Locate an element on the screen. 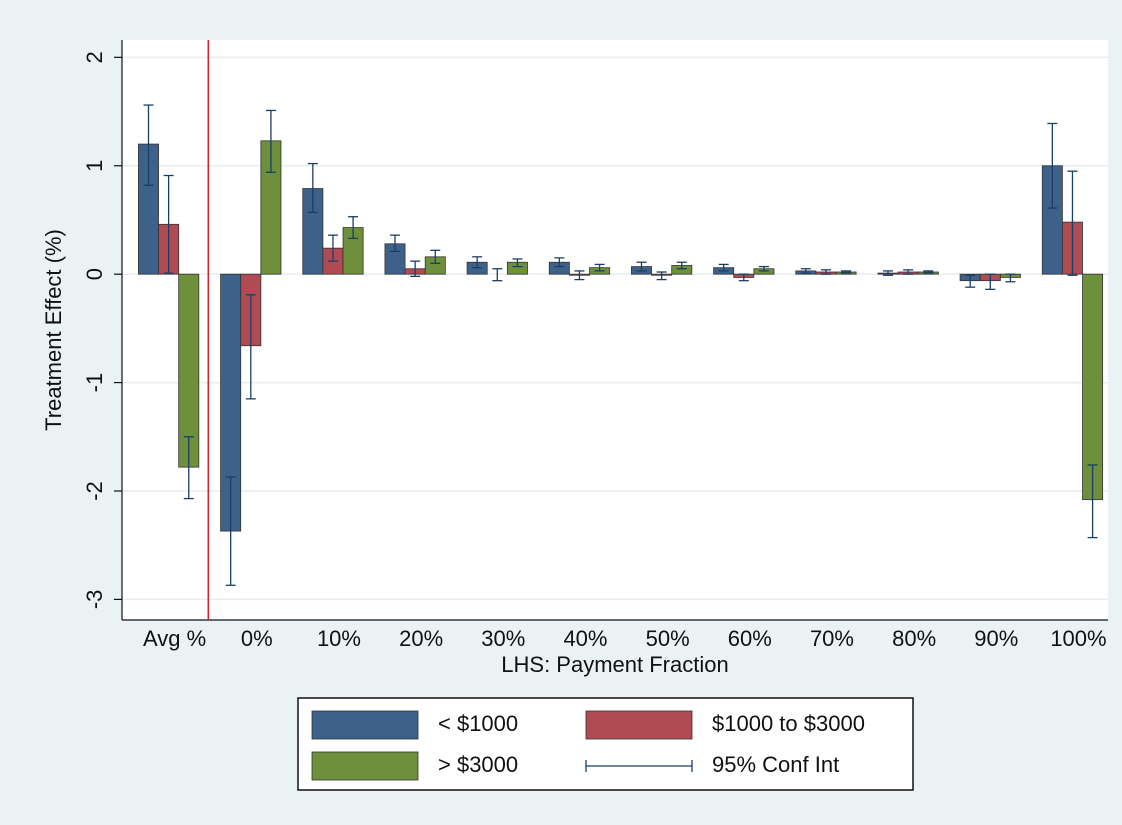 This screenshot has height=825, width=1122. legend-label: 95% Conf Int is located at coordinates (775, 764).